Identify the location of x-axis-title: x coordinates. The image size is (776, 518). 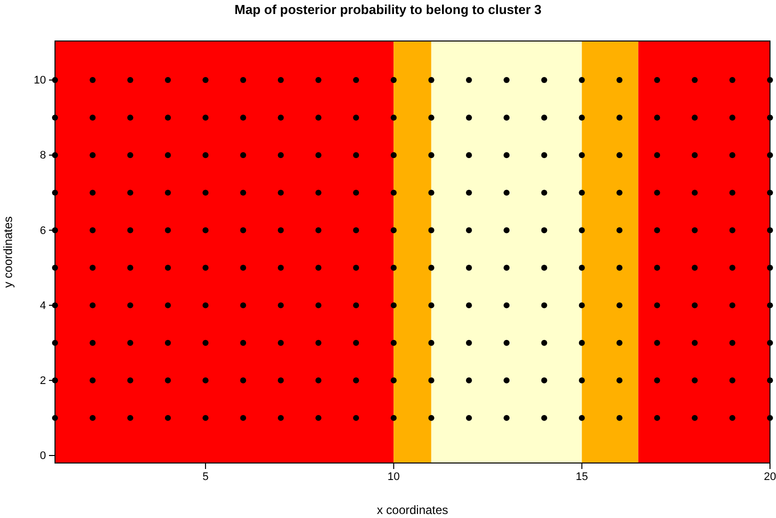
(412, 510).